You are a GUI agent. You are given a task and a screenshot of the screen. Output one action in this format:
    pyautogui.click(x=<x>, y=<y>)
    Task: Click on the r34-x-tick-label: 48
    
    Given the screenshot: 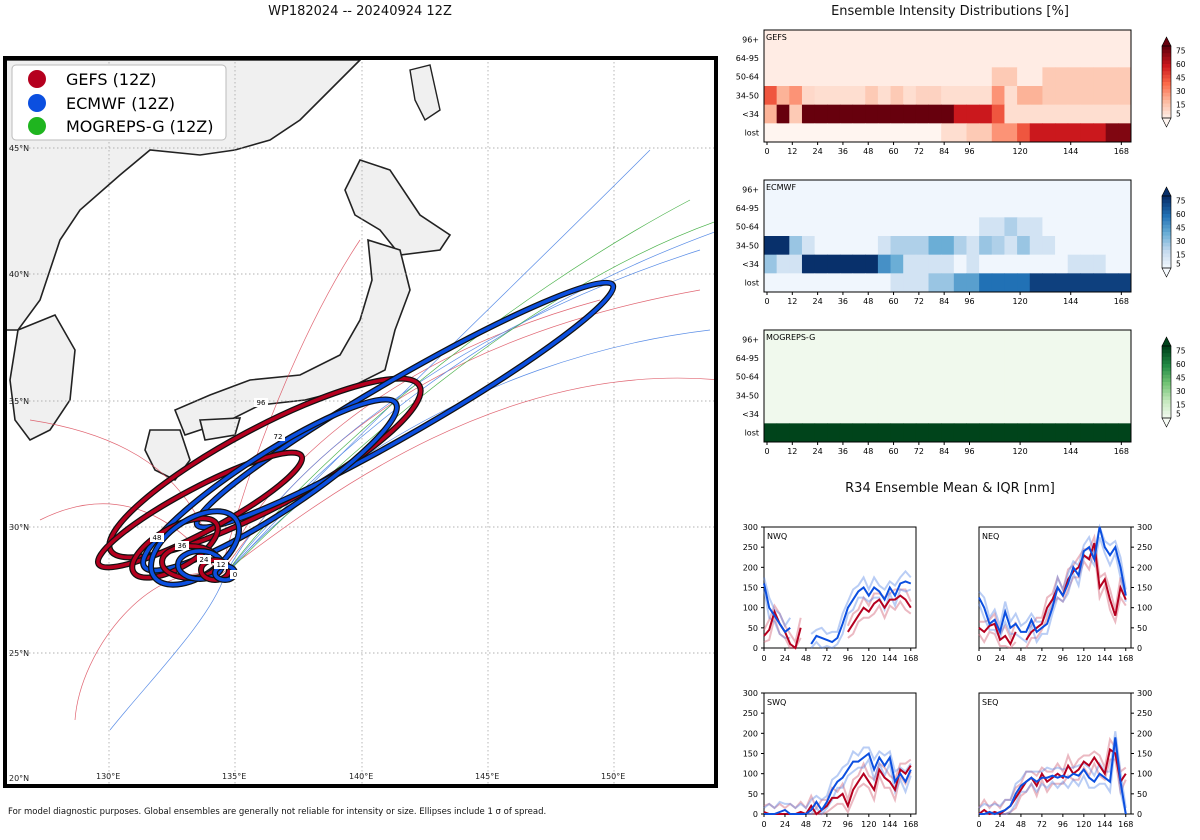 What is the action you would take?
    pyautogui.click(x=806, y=824)
    